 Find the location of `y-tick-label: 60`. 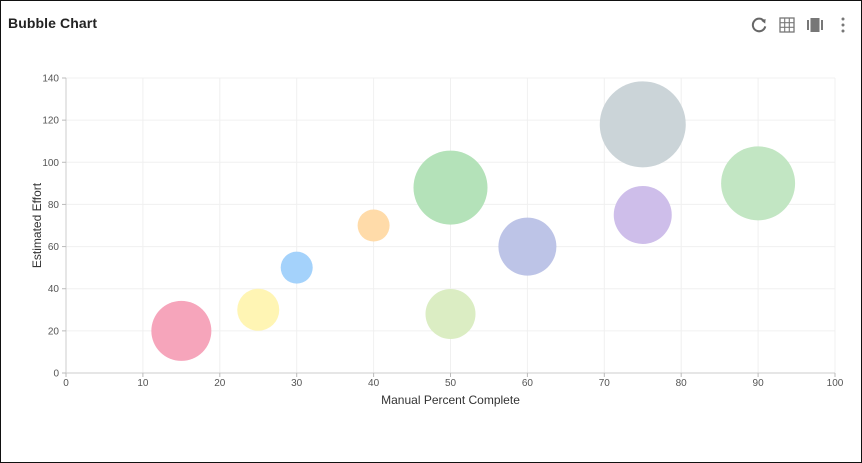

y-tick-label: 60 is located at coordinates (54, 247).